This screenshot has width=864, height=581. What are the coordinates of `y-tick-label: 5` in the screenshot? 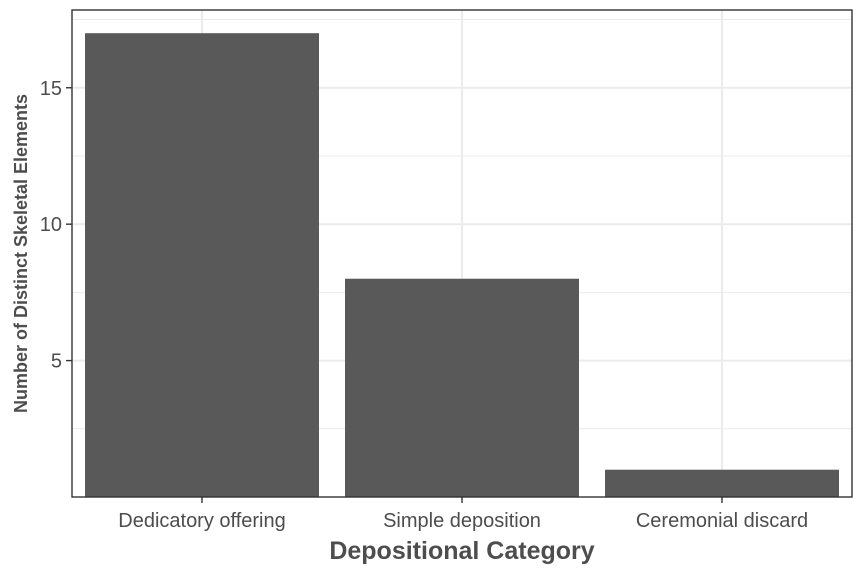 It's located at (56, 362).